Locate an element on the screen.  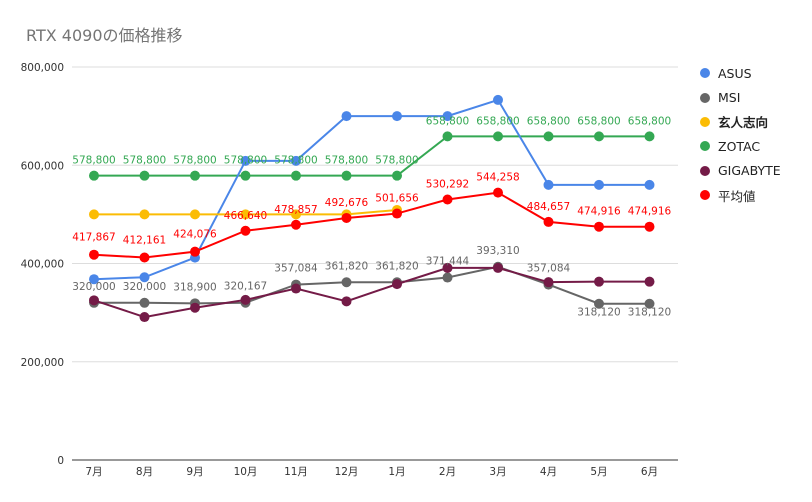
chart-legend: ASUS MSI 玄人志向 ZOTAC GIGABYTE 平均値 is located at coordinates (740, 134).